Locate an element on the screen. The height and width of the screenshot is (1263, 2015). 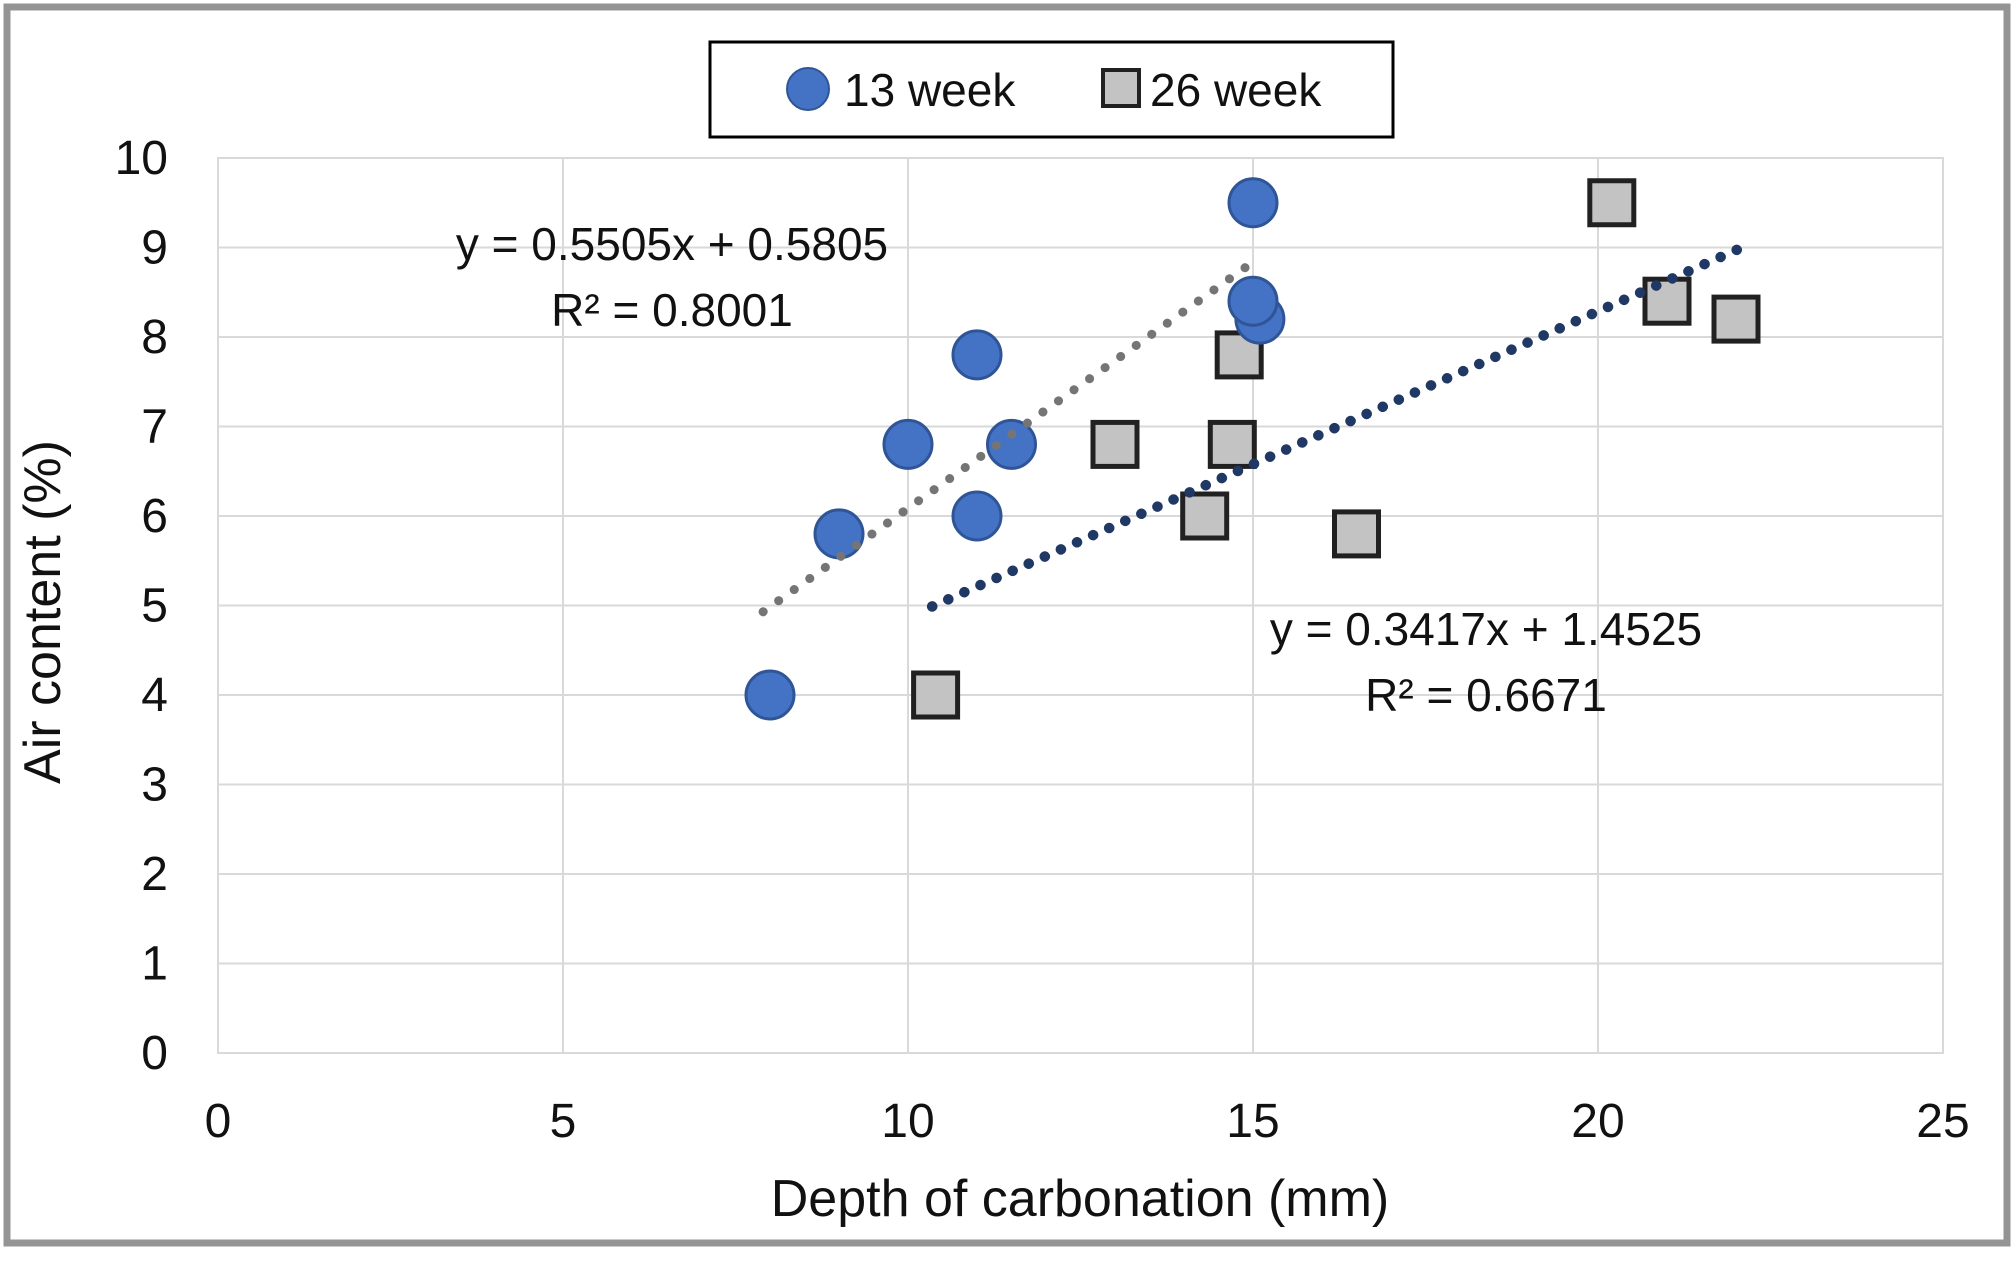
y-tick-label: 7 is located at coordinates (154, 427).